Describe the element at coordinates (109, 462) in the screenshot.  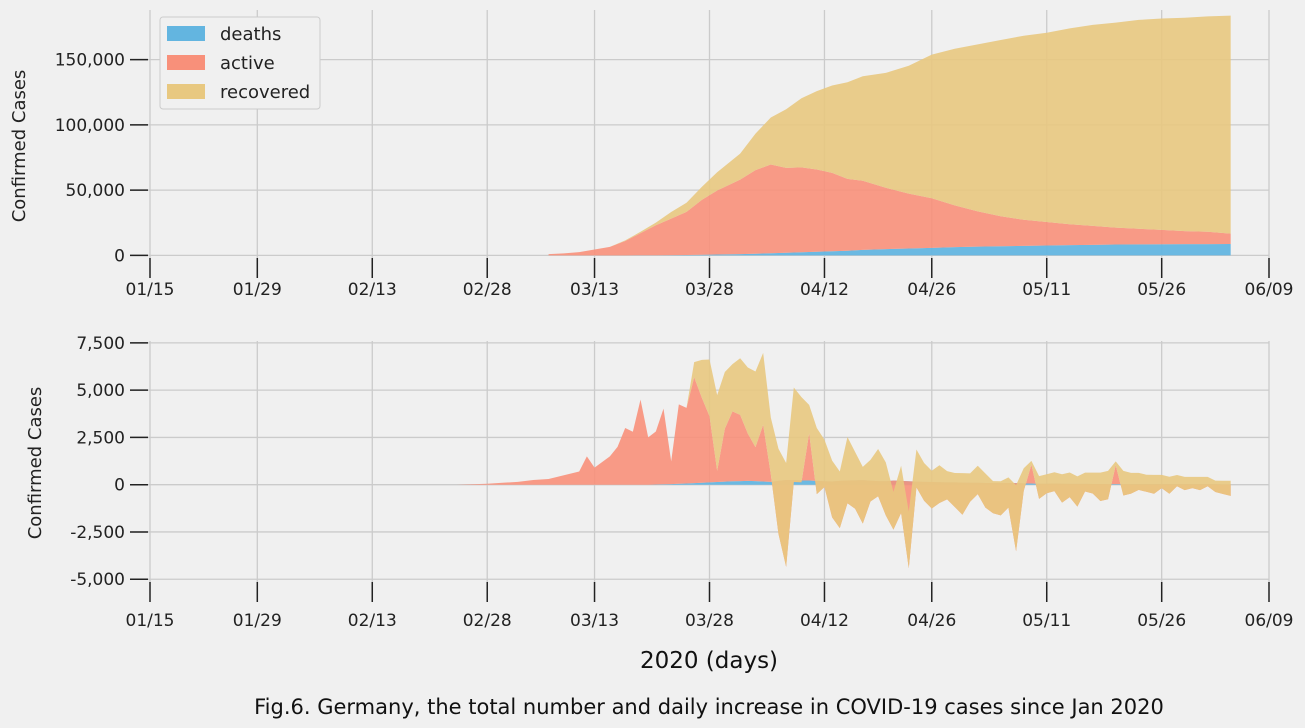
I see `y-axis-ticks: -5,000 -2,500 0 2,500 5,000 7,500` at that location.